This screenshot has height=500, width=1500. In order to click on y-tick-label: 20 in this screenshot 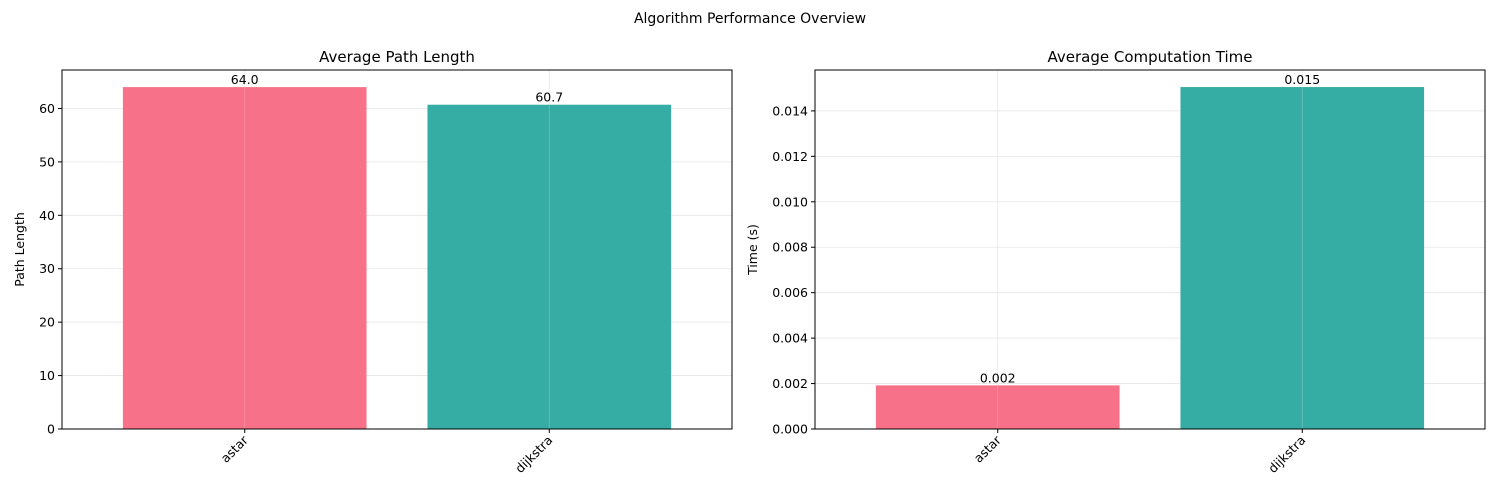, I will do `click(47, 322)`.